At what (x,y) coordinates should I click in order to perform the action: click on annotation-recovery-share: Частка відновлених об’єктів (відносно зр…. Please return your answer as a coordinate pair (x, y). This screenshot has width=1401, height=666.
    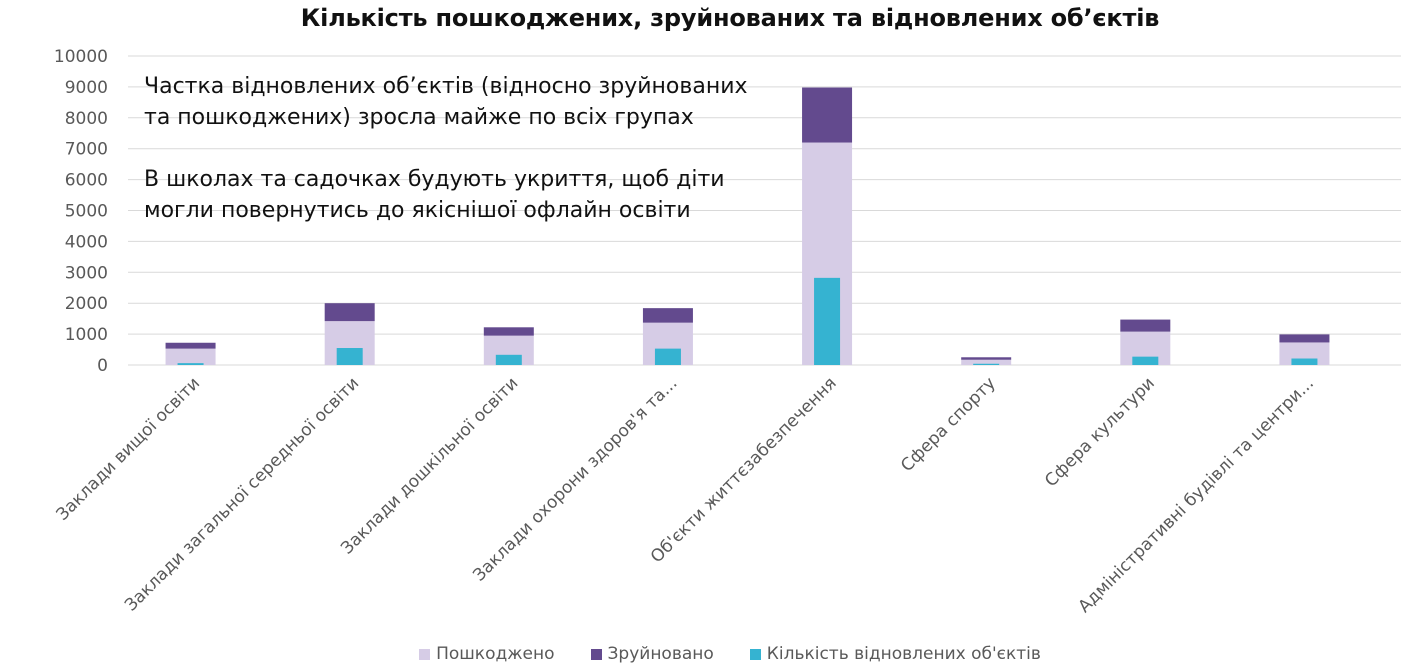
    Looking at the image, I should click on (446, 102).